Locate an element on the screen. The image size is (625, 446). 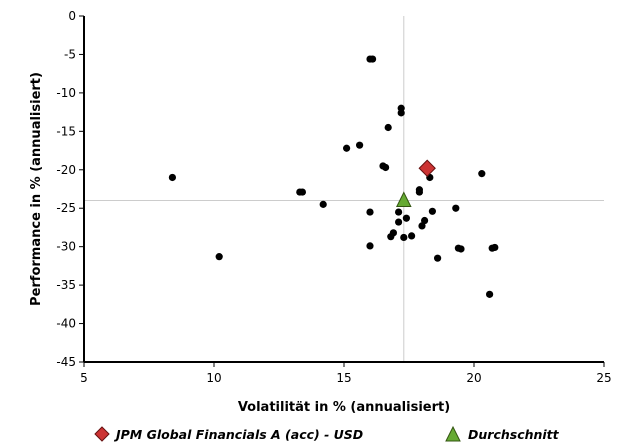
y-axis-title: Performance in % (annualisiert) is located at coordinates (36, 189).